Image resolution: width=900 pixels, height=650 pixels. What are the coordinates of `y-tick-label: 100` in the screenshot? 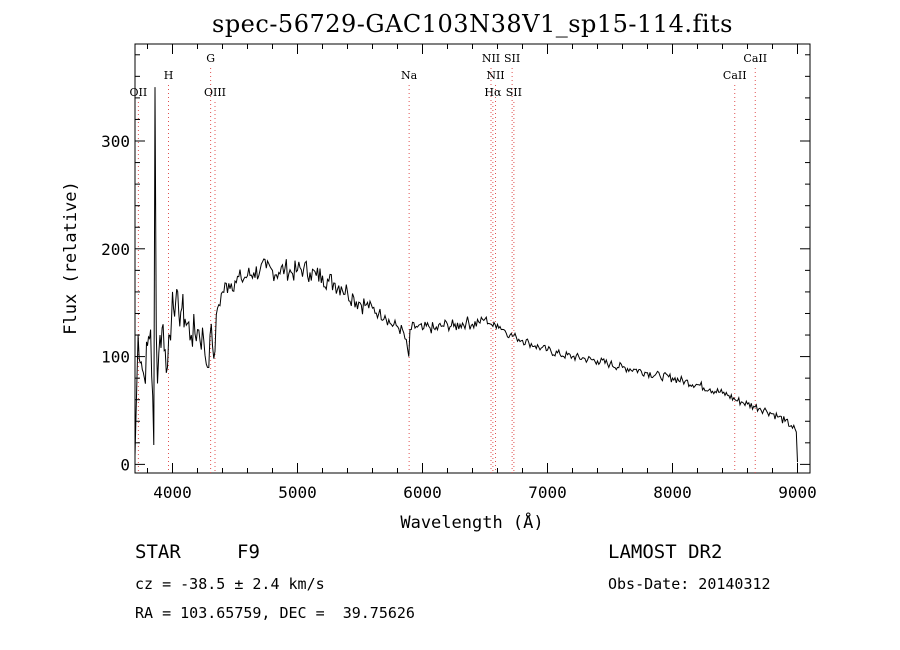 It's located at (115, 357).